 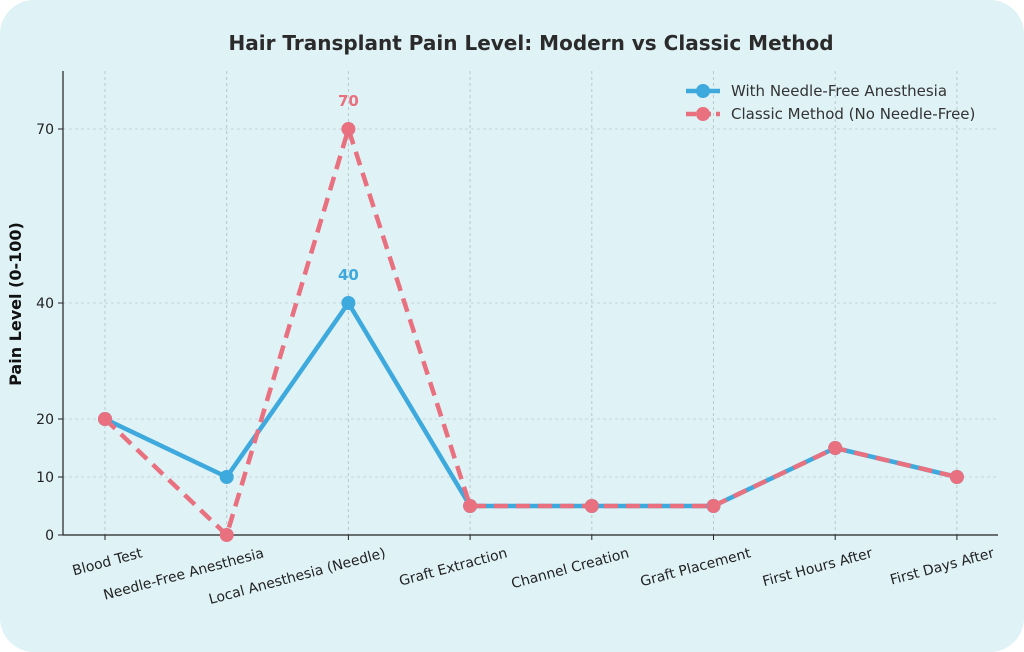 I want to click on y-tick-label: 40, so click(x=45, y=304).